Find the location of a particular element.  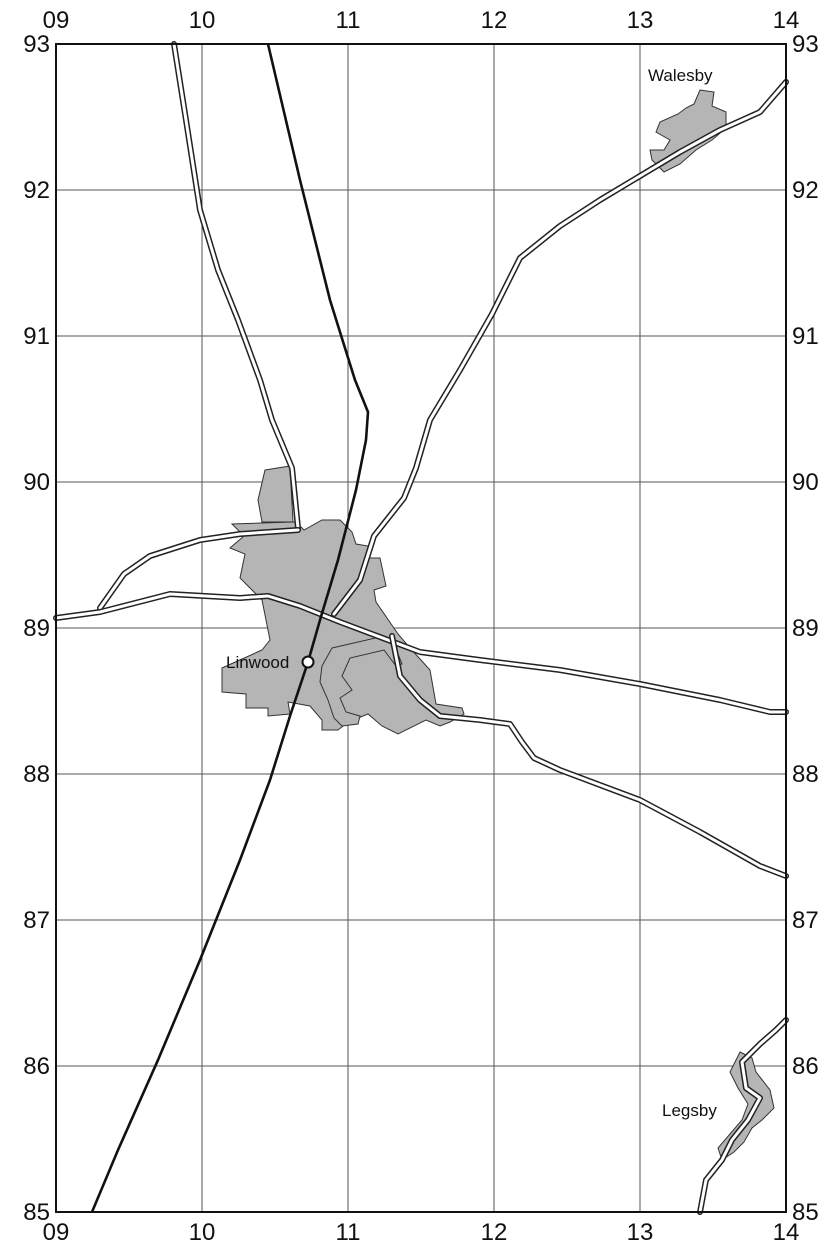

northing-label-right: 86 is located at coordinates (805, 1066).